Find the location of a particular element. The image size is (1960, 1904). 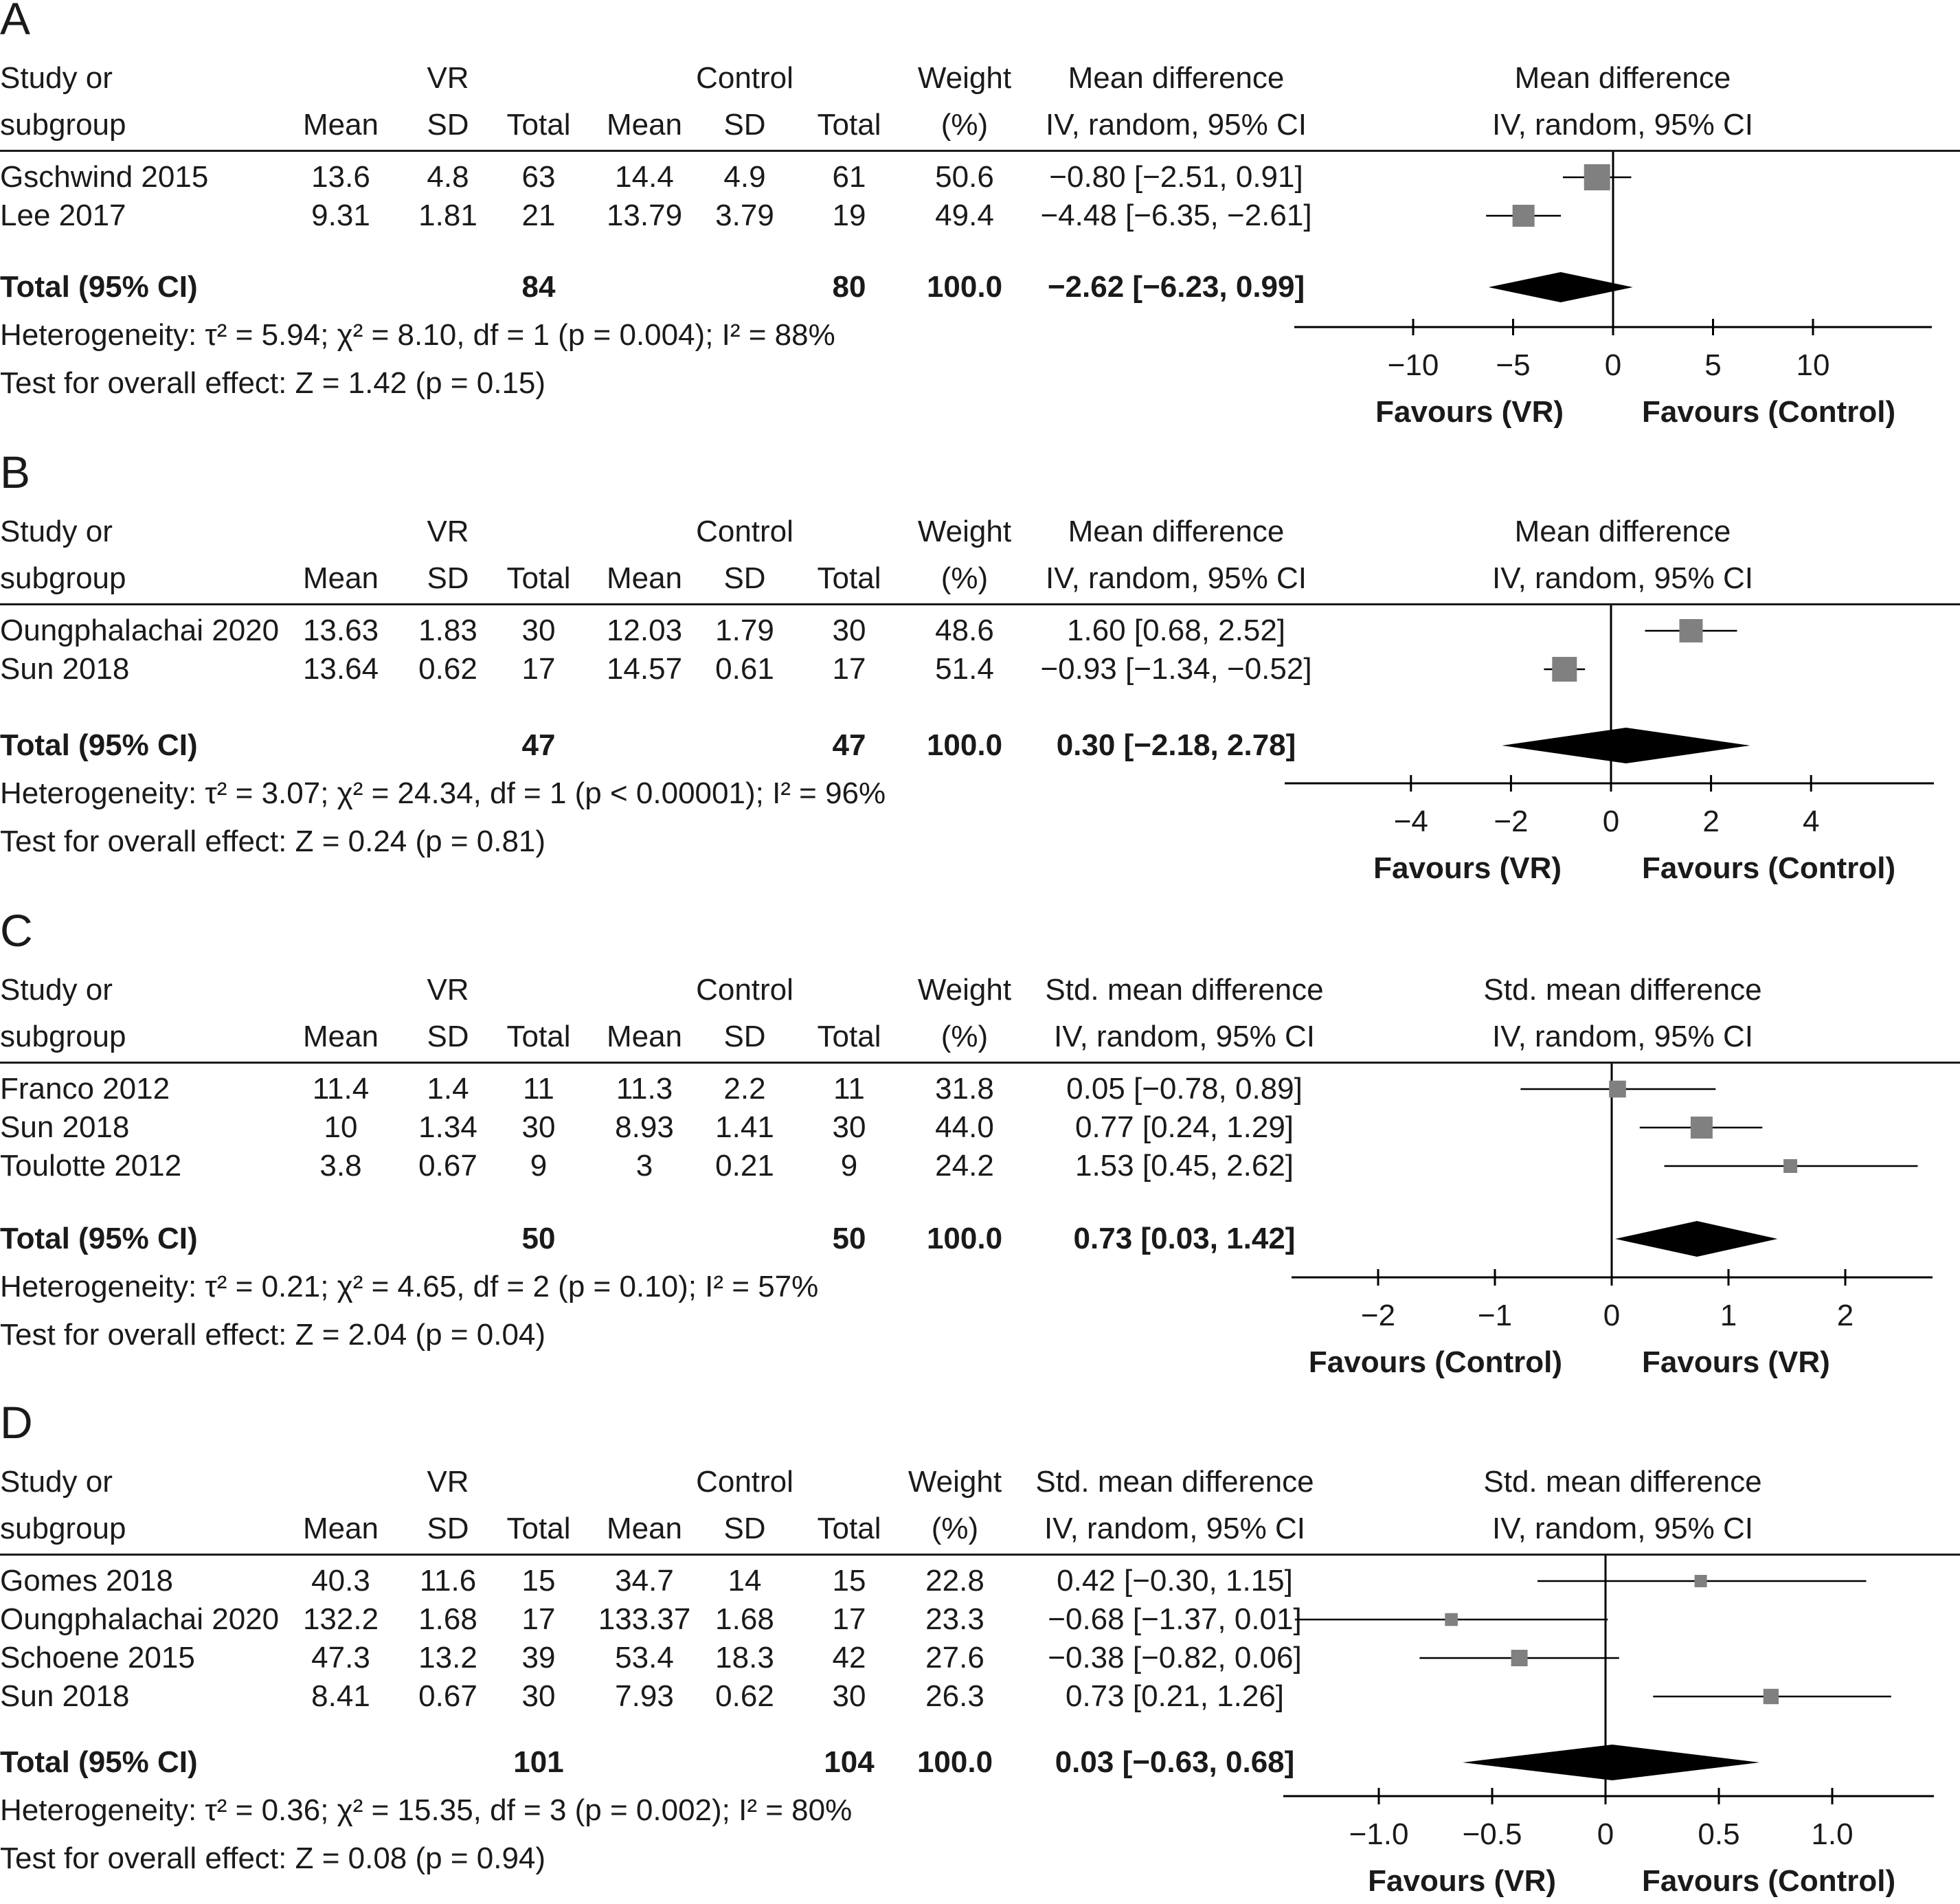

control-mean: 7.93 is located at coordinates (644, 1696).